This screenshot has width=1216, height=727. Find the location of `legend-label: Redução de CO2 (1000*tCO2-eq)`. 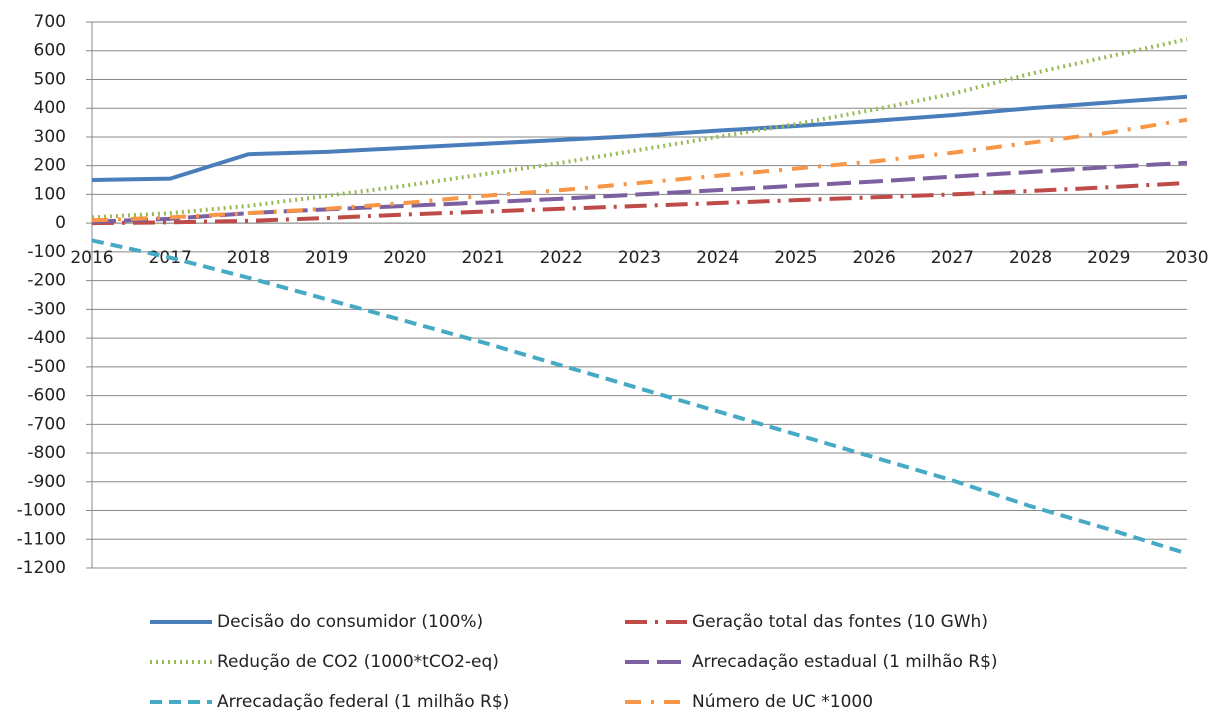

legend-label: Redução de CO2 (1000*tCO2-eq) is located at coordinates (358, 662).